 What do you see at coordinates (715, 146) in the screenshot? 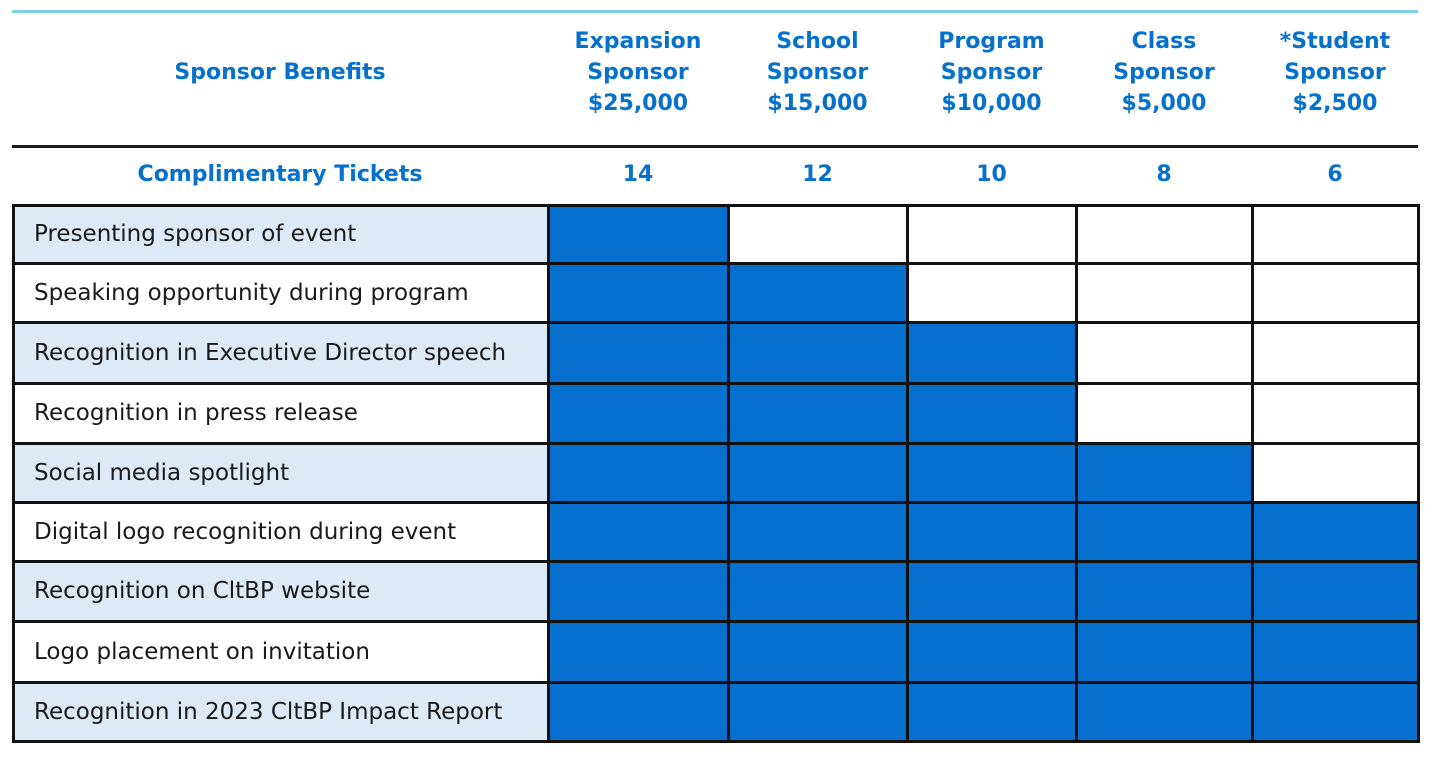
I see `header-divider` at bounding box center [715, 146].